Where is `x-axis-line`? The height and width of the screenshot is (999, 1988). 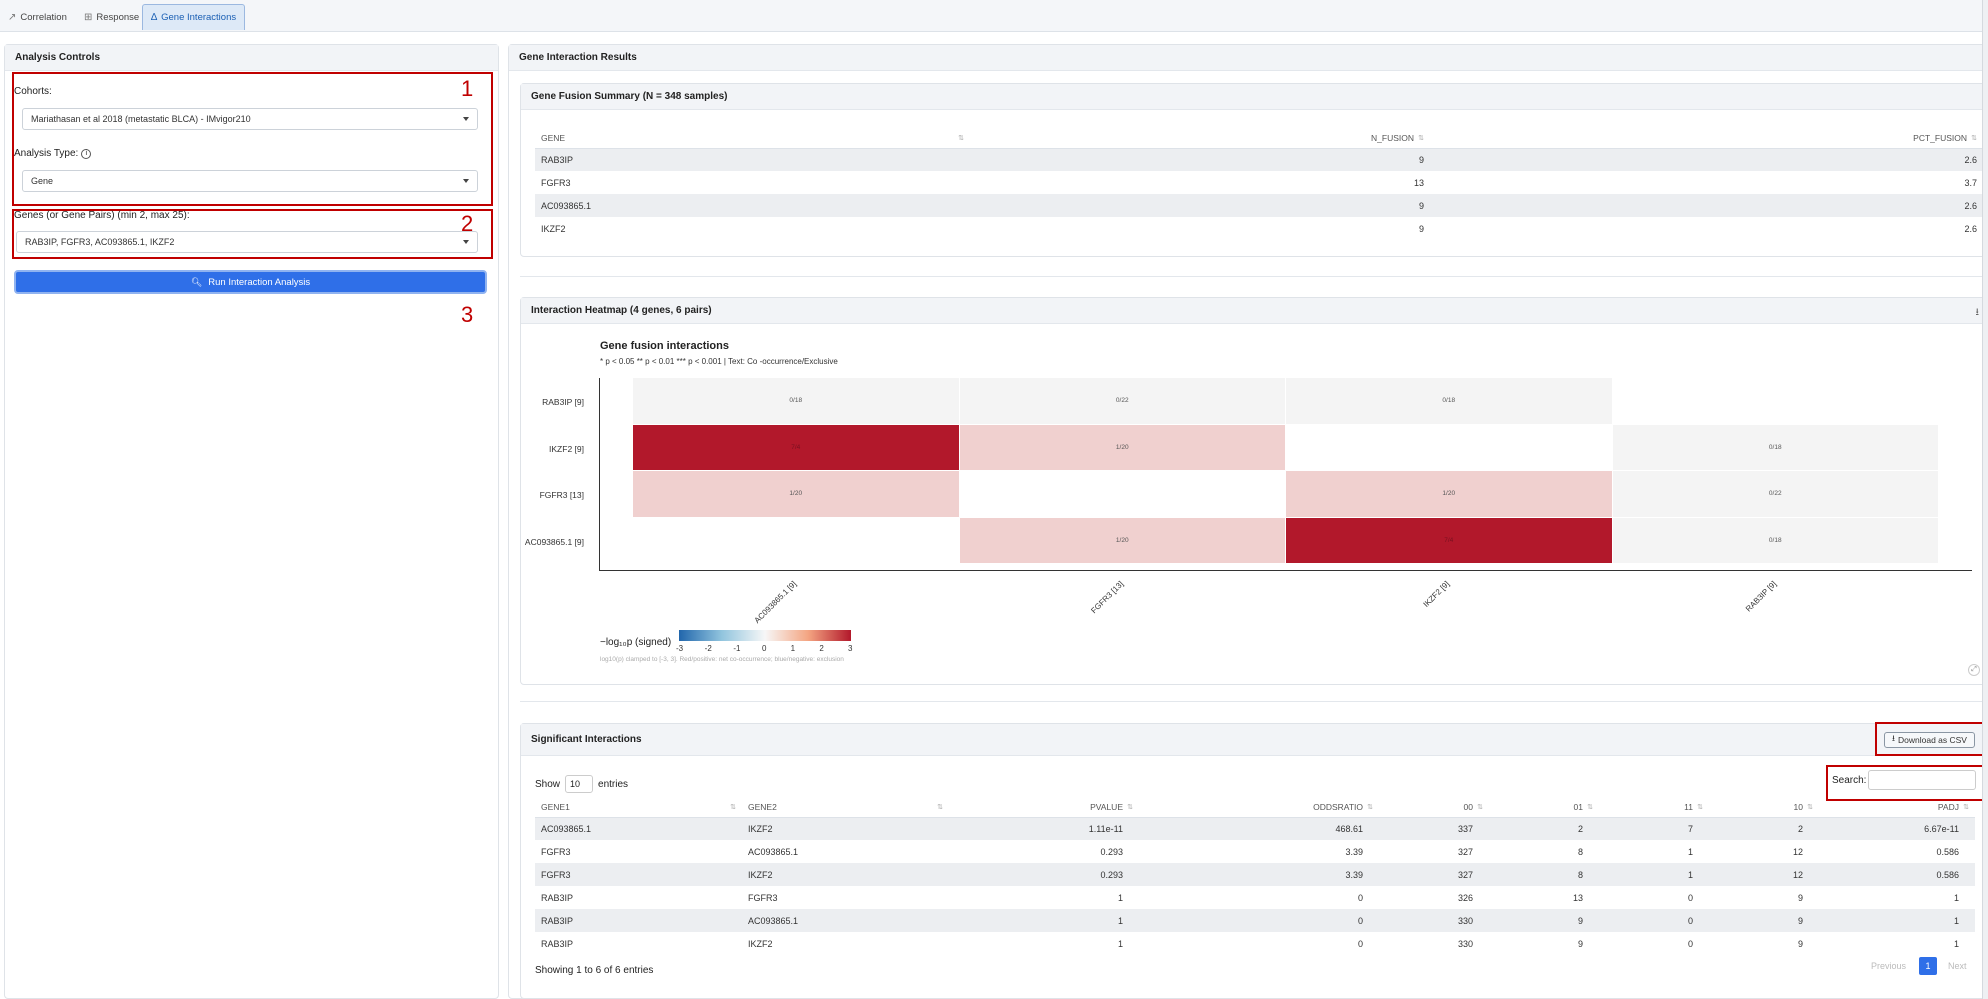
x-axis-line is located at coordinates (1285, 570).